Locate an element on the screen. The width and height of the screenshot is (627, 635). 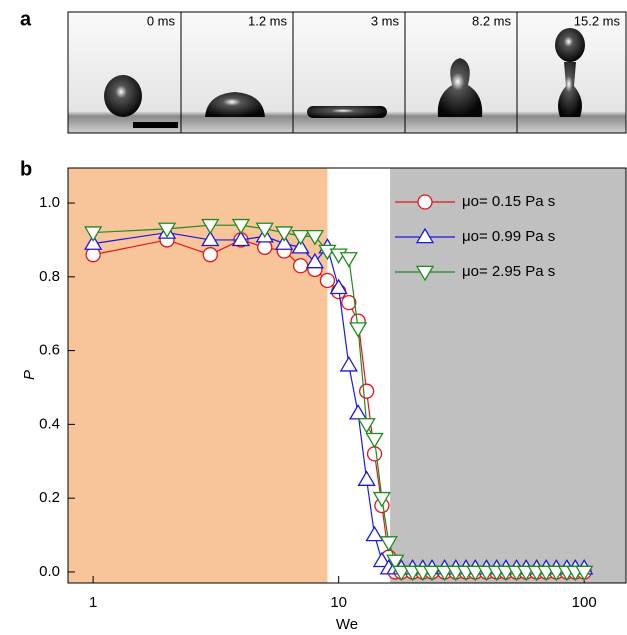
legend-label: μo= 0.99 Pa s is located at coordinates (508, 236).